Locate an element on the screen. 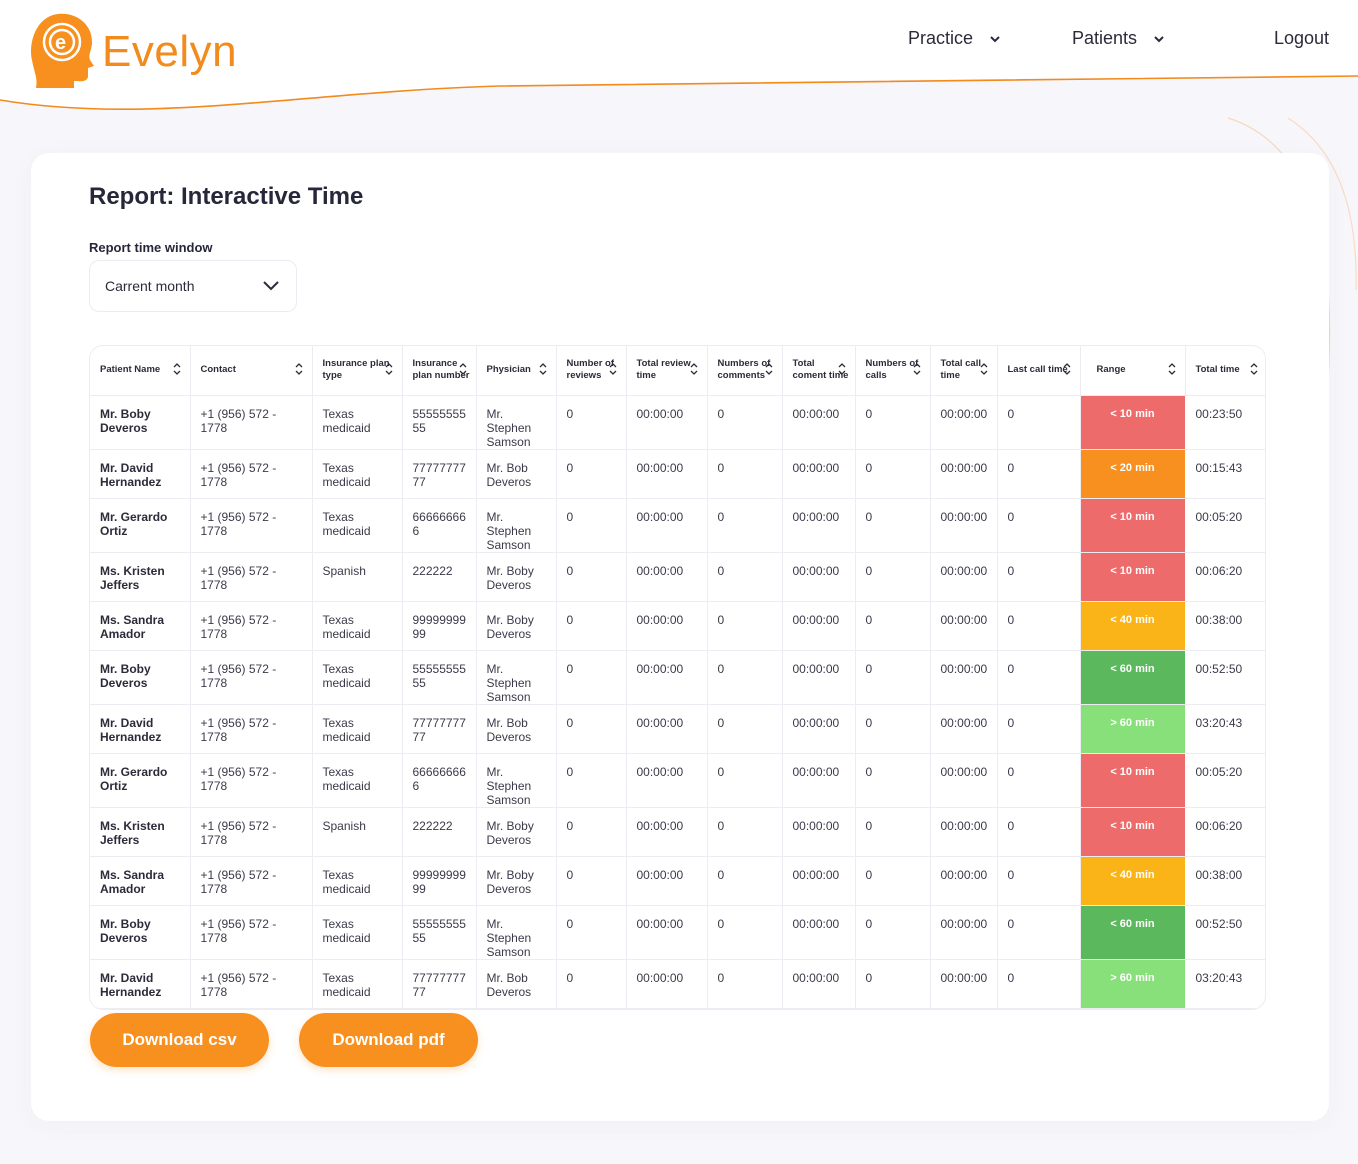 Image resolution: width=1358 pixels, height=1164 pixels. range-badge: < 20 min is located at coordinates (1133, 474).